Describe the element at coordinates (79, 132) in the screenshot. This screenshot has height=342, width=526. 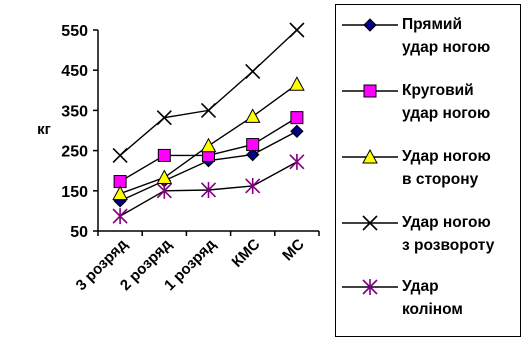
I see `y-axis-ticks: 50 150 250 350 450 550` at that location.